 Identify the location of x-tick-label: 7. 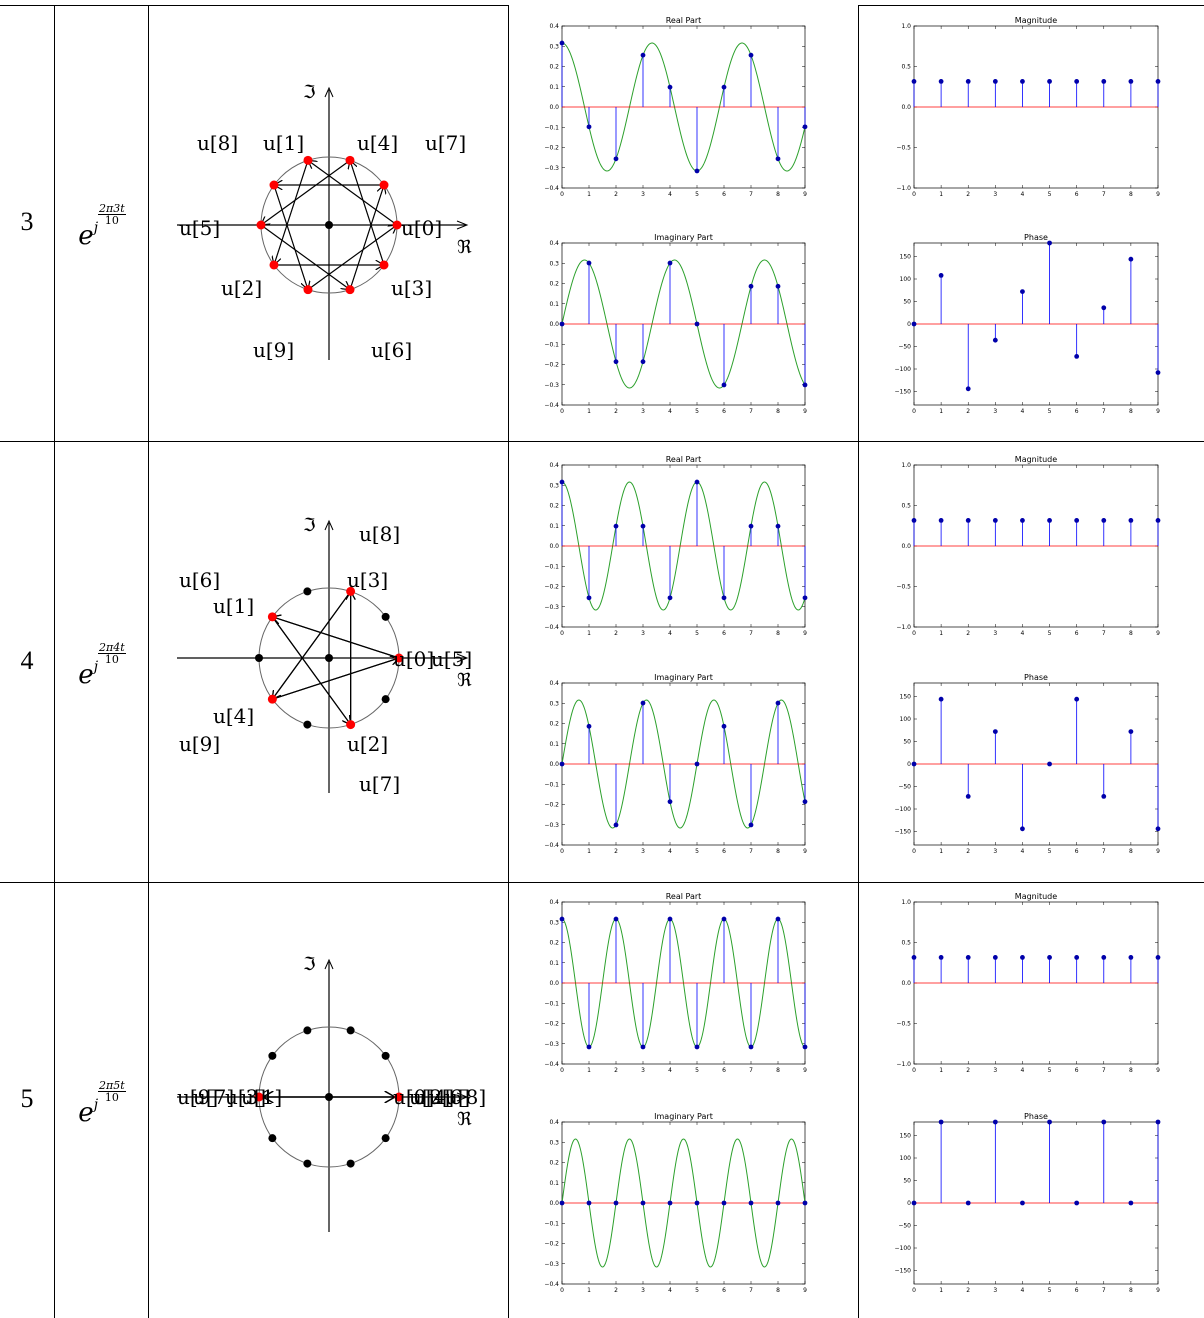
(751, 1070).